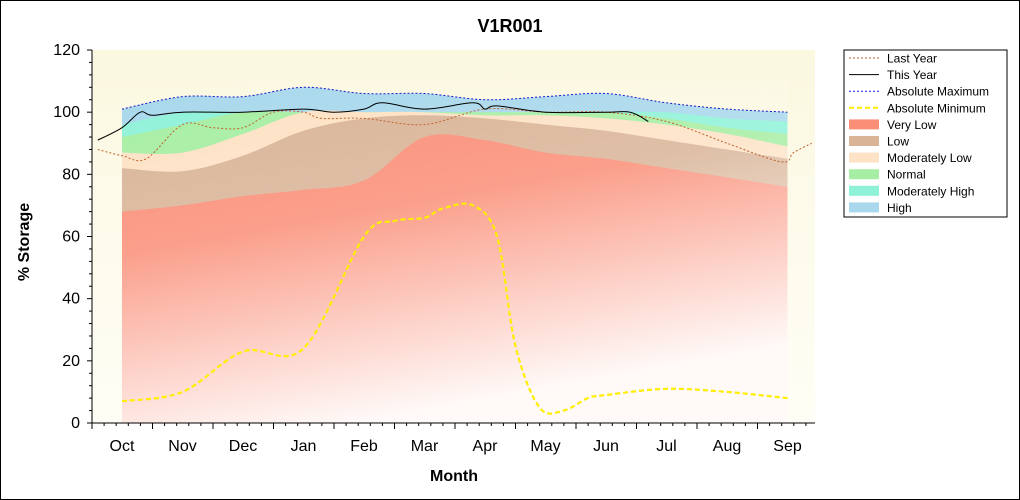 This screenshot has height=500, width=1020. Describe the element at coordinates (71, 299) in the screenshot. I see `y-tick-label: 40` at that location.